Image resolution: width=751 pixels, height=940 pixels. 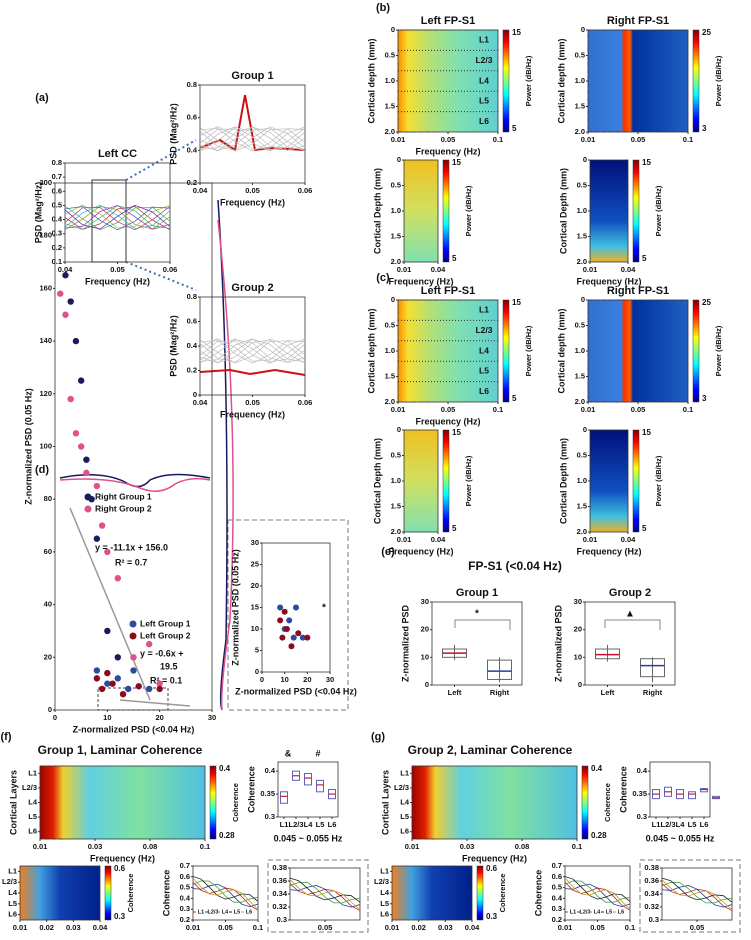 I want to click on legend-label: L5, so click(x=237, y=912).